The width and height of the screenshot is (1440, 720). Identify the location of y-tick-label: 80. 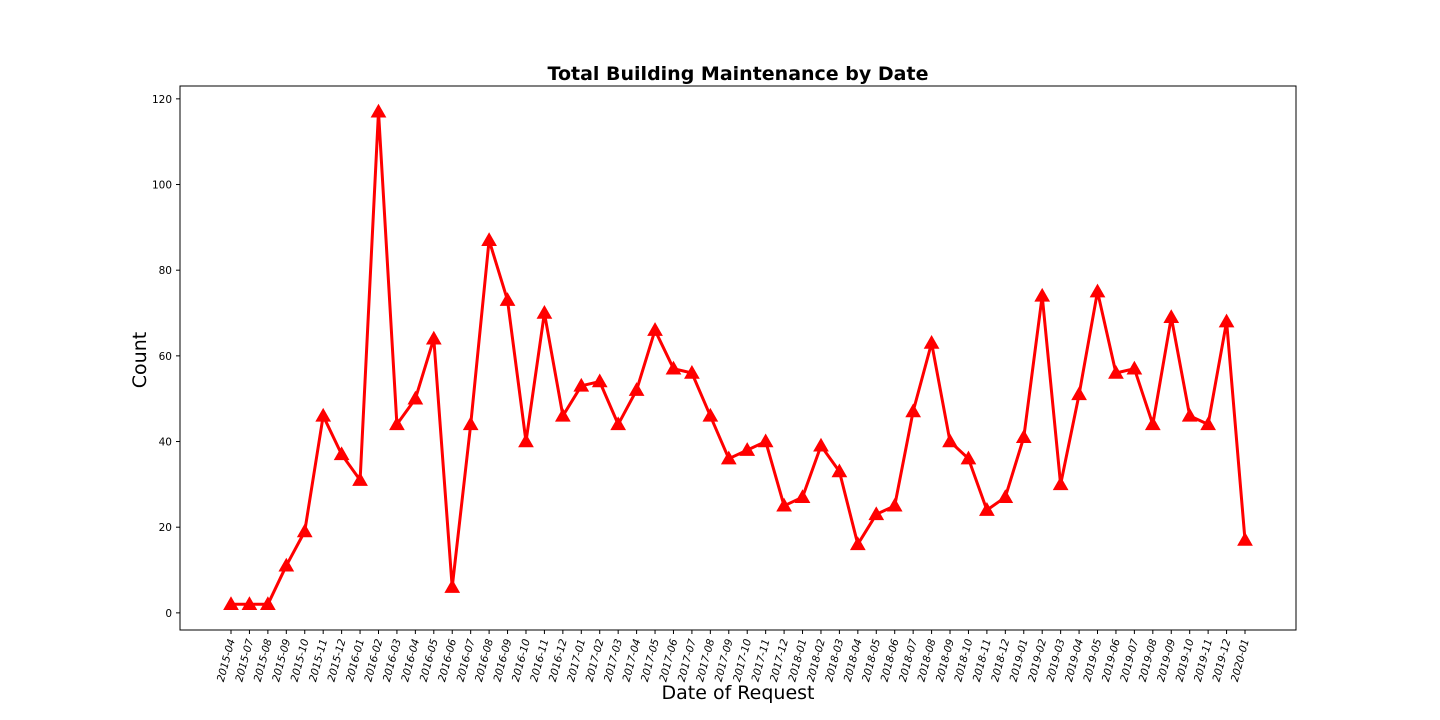
(165, 271).